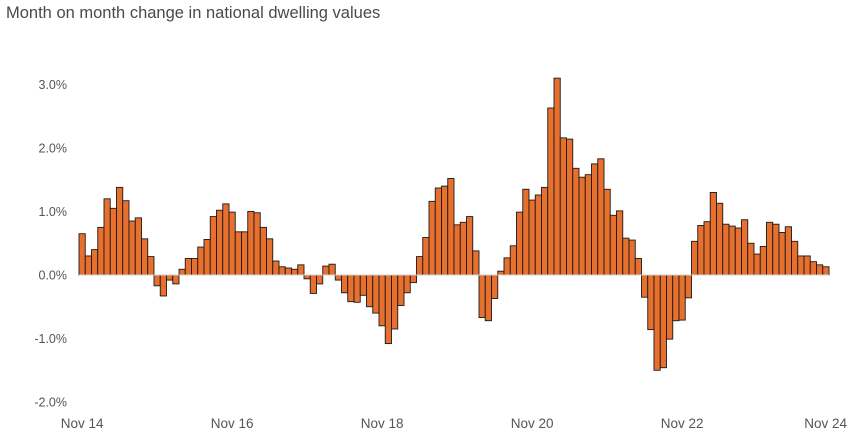  I want to click on y-tick-label: 2.0%, so click(53, 149).